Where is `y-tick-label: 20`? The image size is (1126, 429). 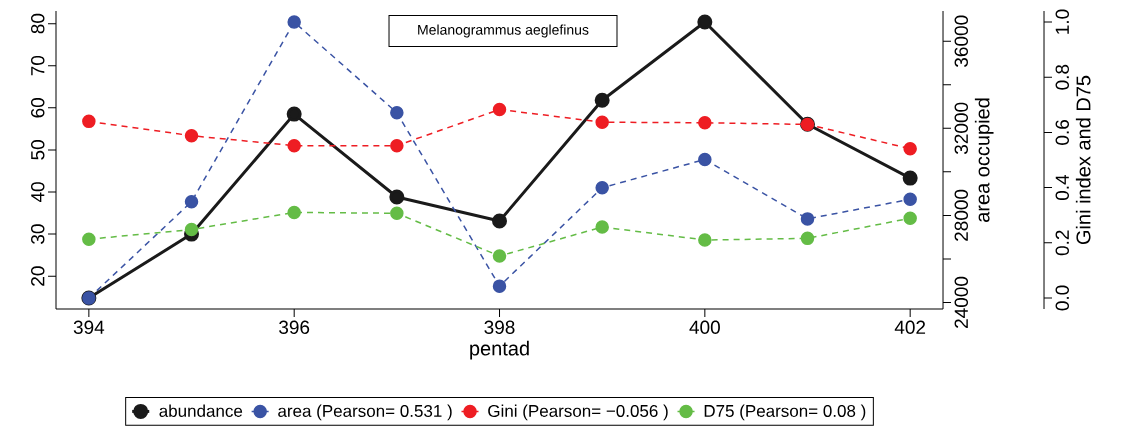
y-tick-label: 20 is located at coordinates (38, 276).